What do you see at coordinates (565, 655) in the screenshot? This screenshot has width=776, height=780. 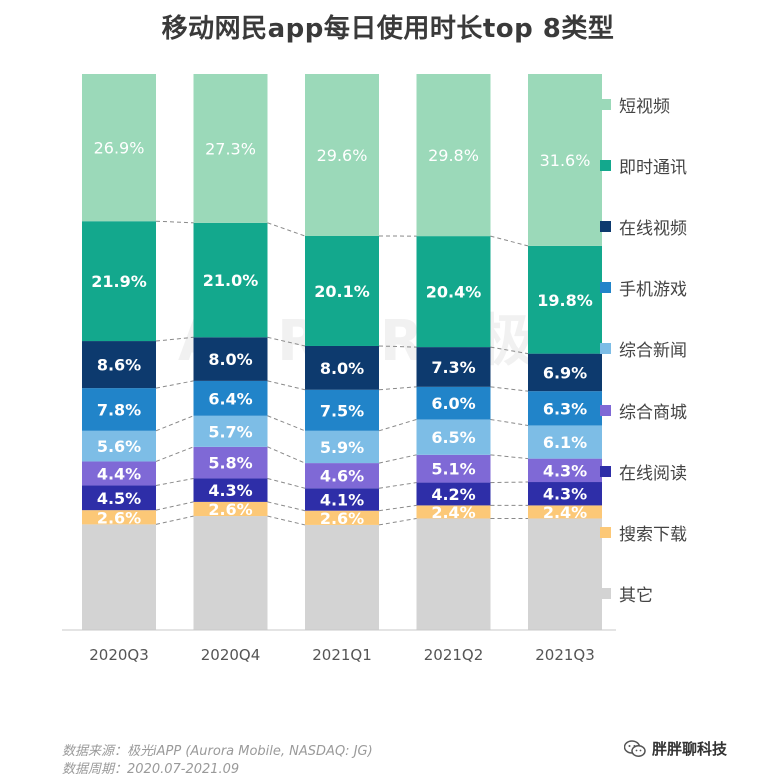 I see `x-tick-label: 2021Q3` at bounding box center [565, 655].